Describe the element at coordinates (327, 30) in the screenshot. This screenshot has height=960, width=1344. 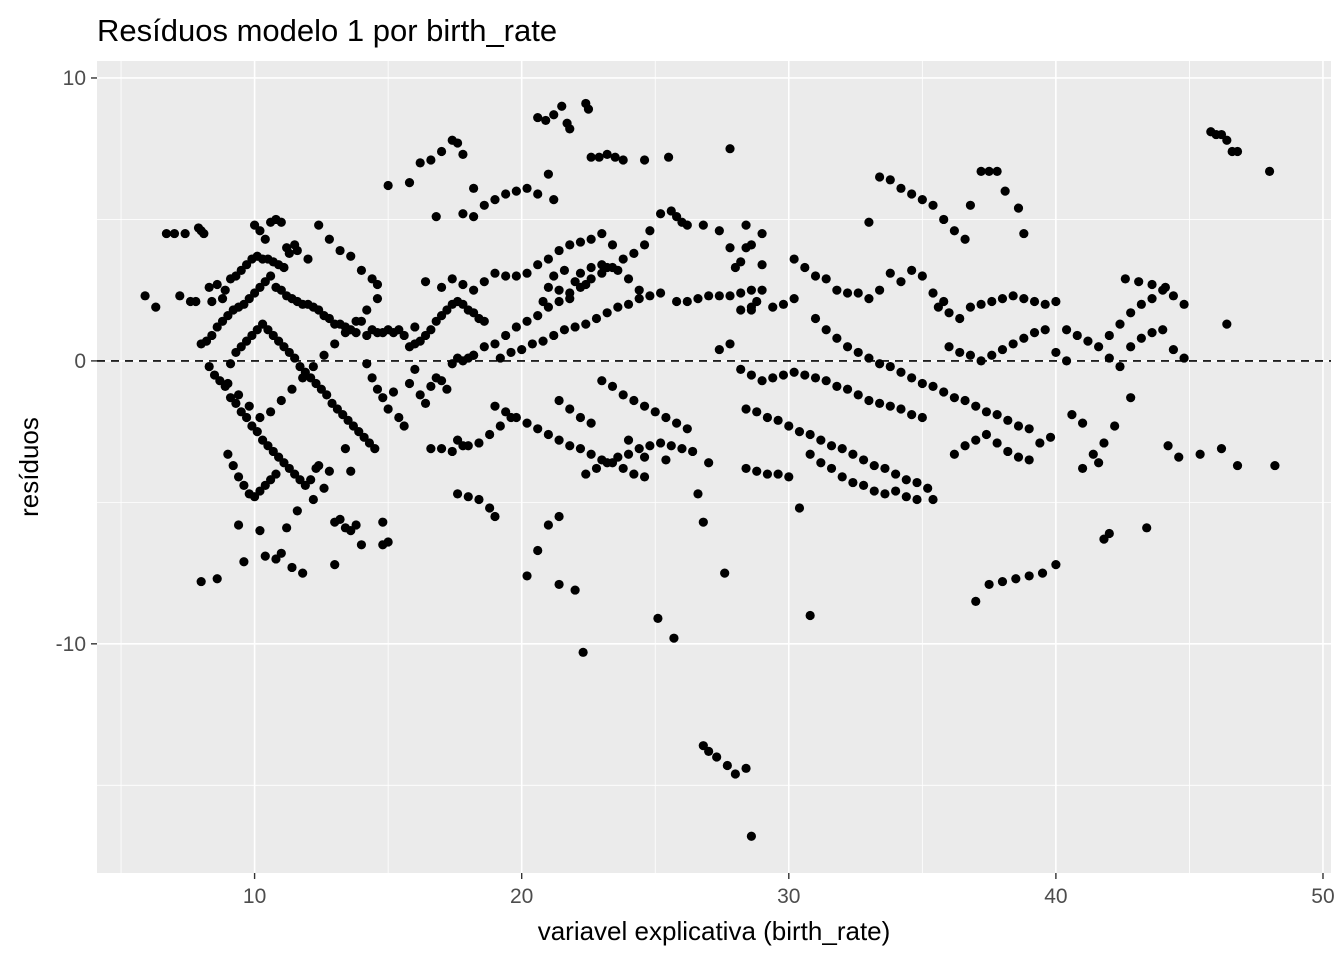
I see `chart-title: Resíduos modelo 1 por birth_rate` at that location.